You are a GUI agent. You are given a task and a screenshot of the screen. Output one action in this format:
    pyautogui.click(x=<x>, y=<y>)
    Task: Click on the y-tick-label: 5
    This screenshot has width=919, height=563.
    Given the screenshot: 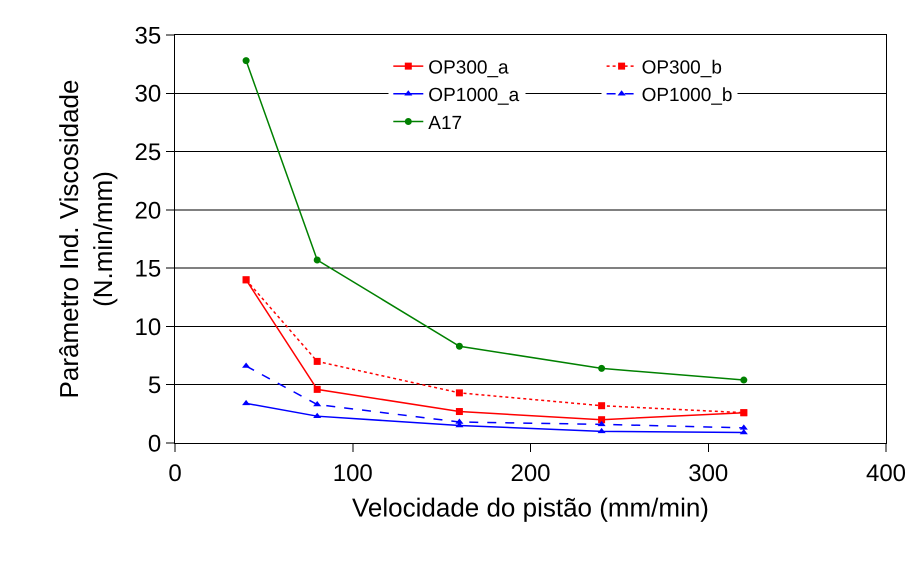 What is the action you would take?
    pyautogui.click(x=155, y=386)
    